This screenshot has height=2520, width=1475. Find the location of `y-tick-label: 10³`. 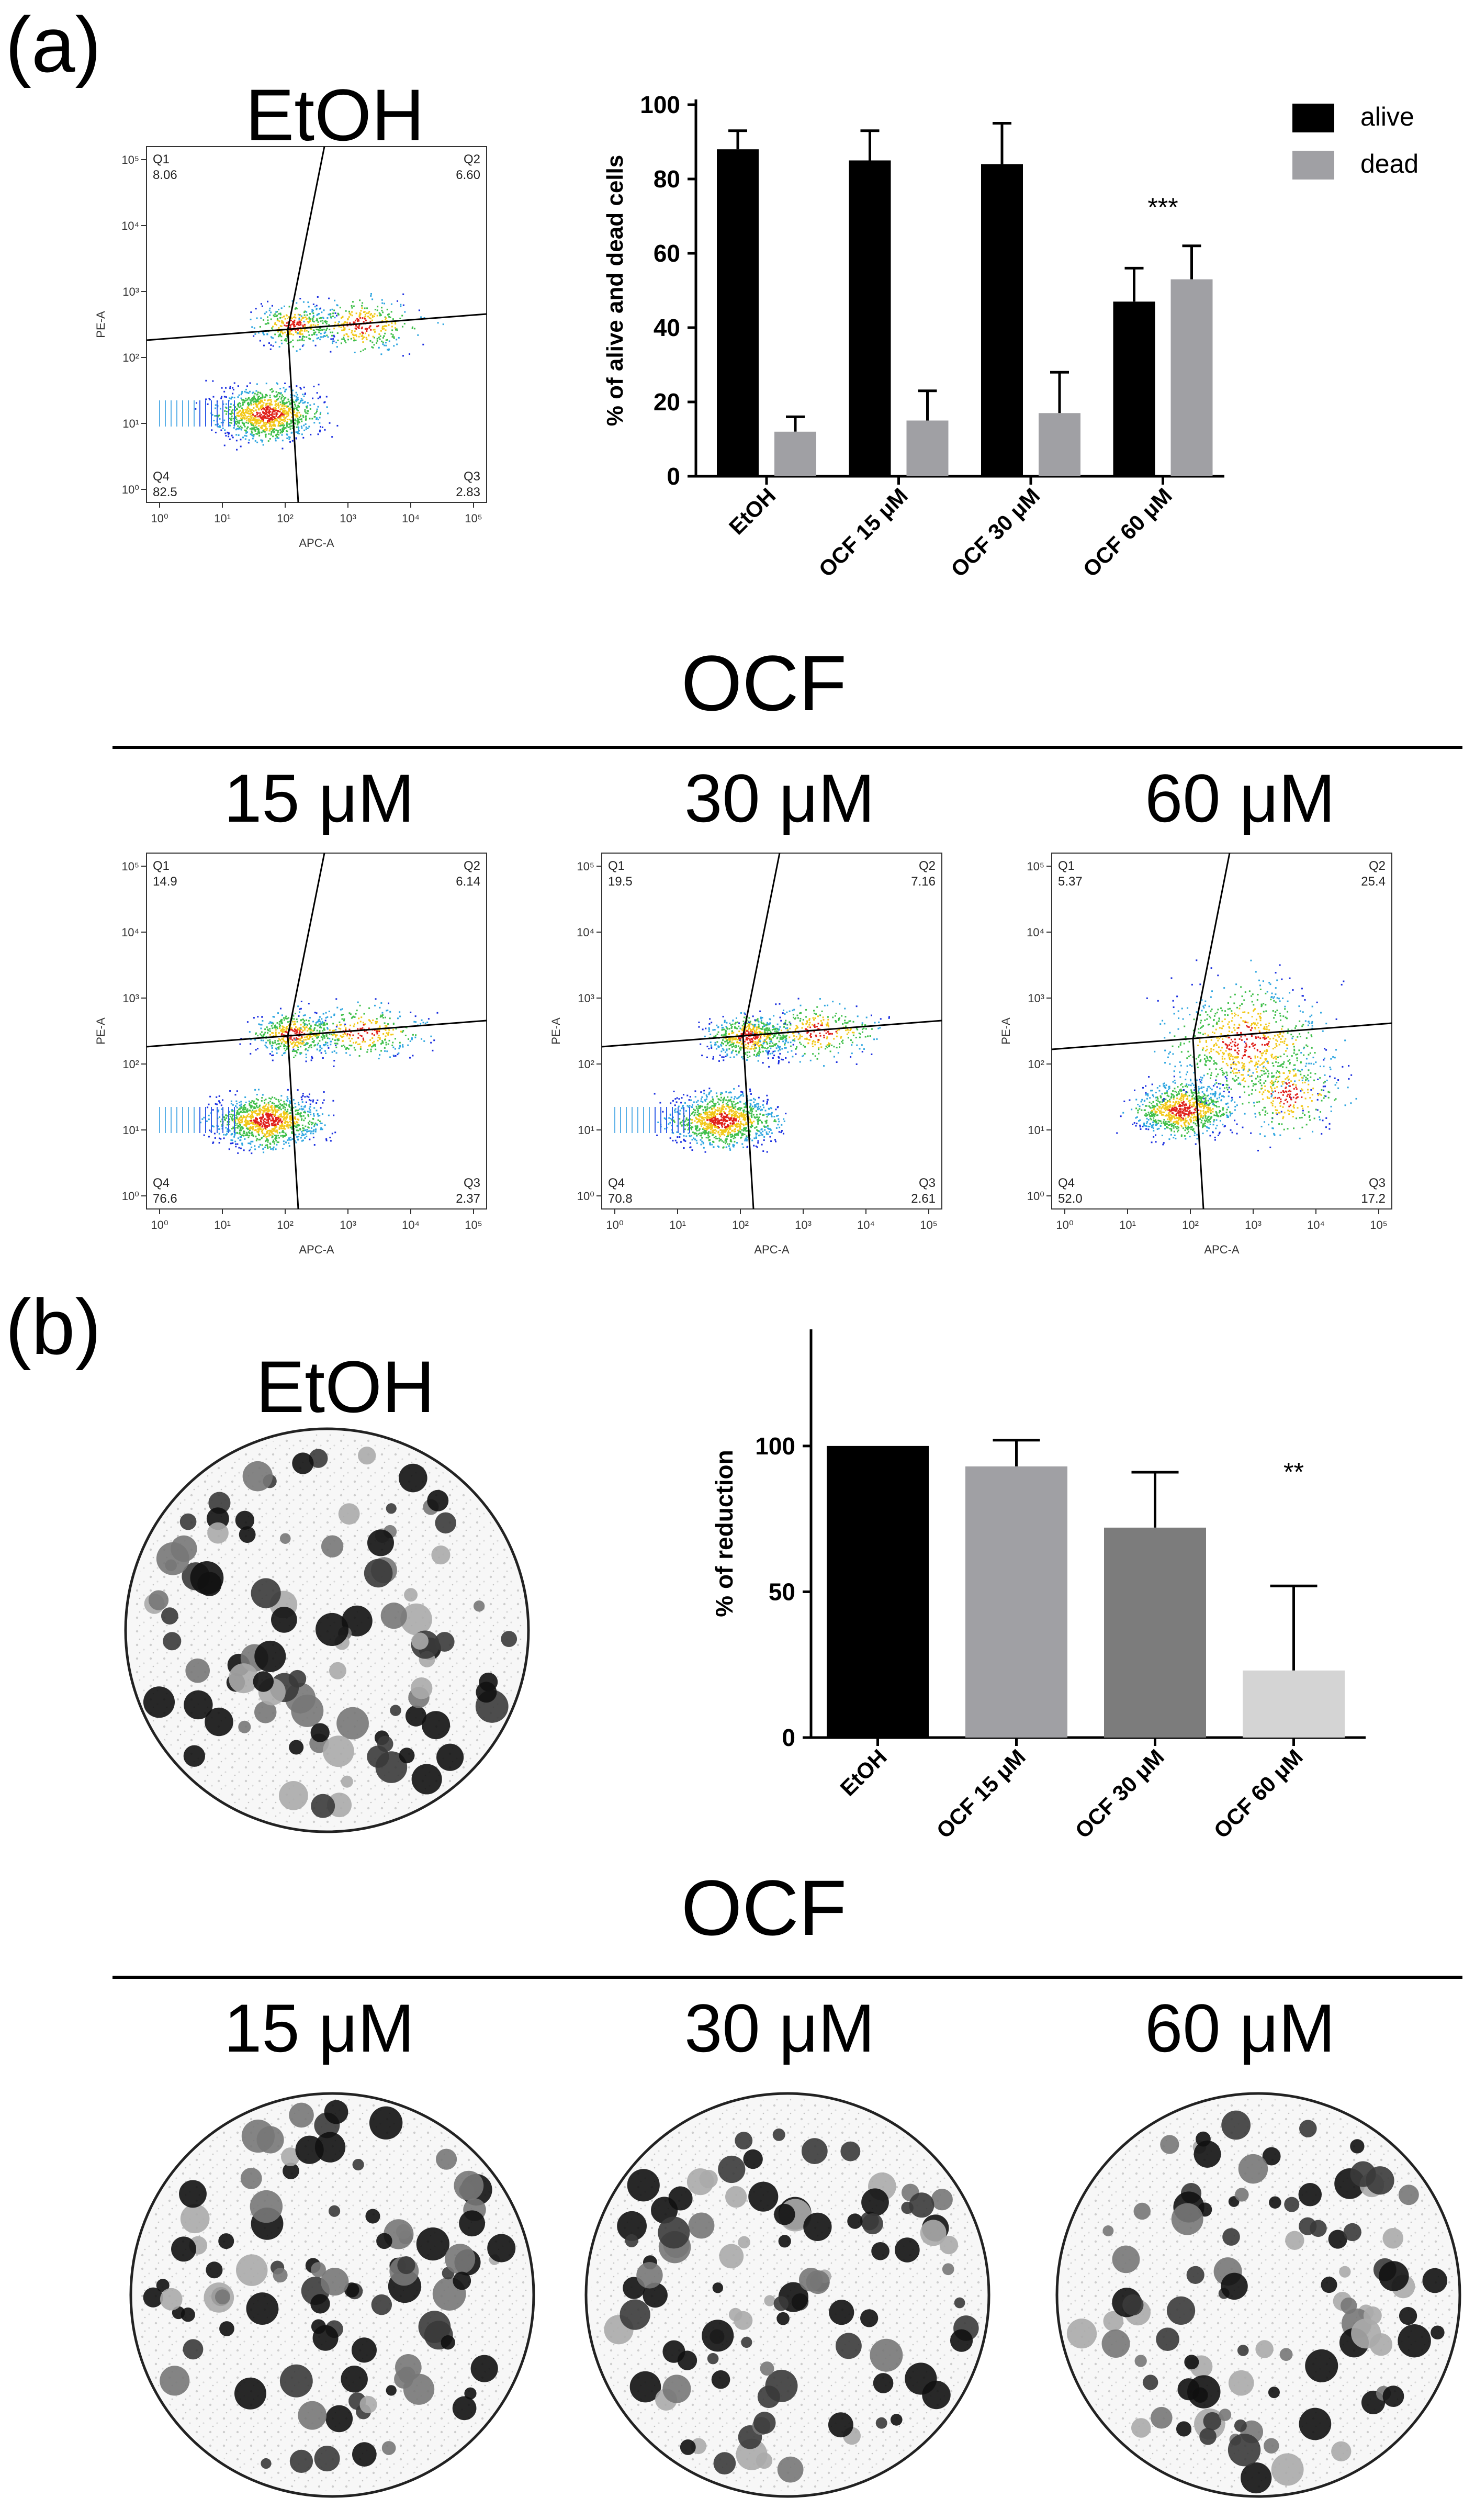

y-tick-label: 10³ is located at coordinates (1036, 998).